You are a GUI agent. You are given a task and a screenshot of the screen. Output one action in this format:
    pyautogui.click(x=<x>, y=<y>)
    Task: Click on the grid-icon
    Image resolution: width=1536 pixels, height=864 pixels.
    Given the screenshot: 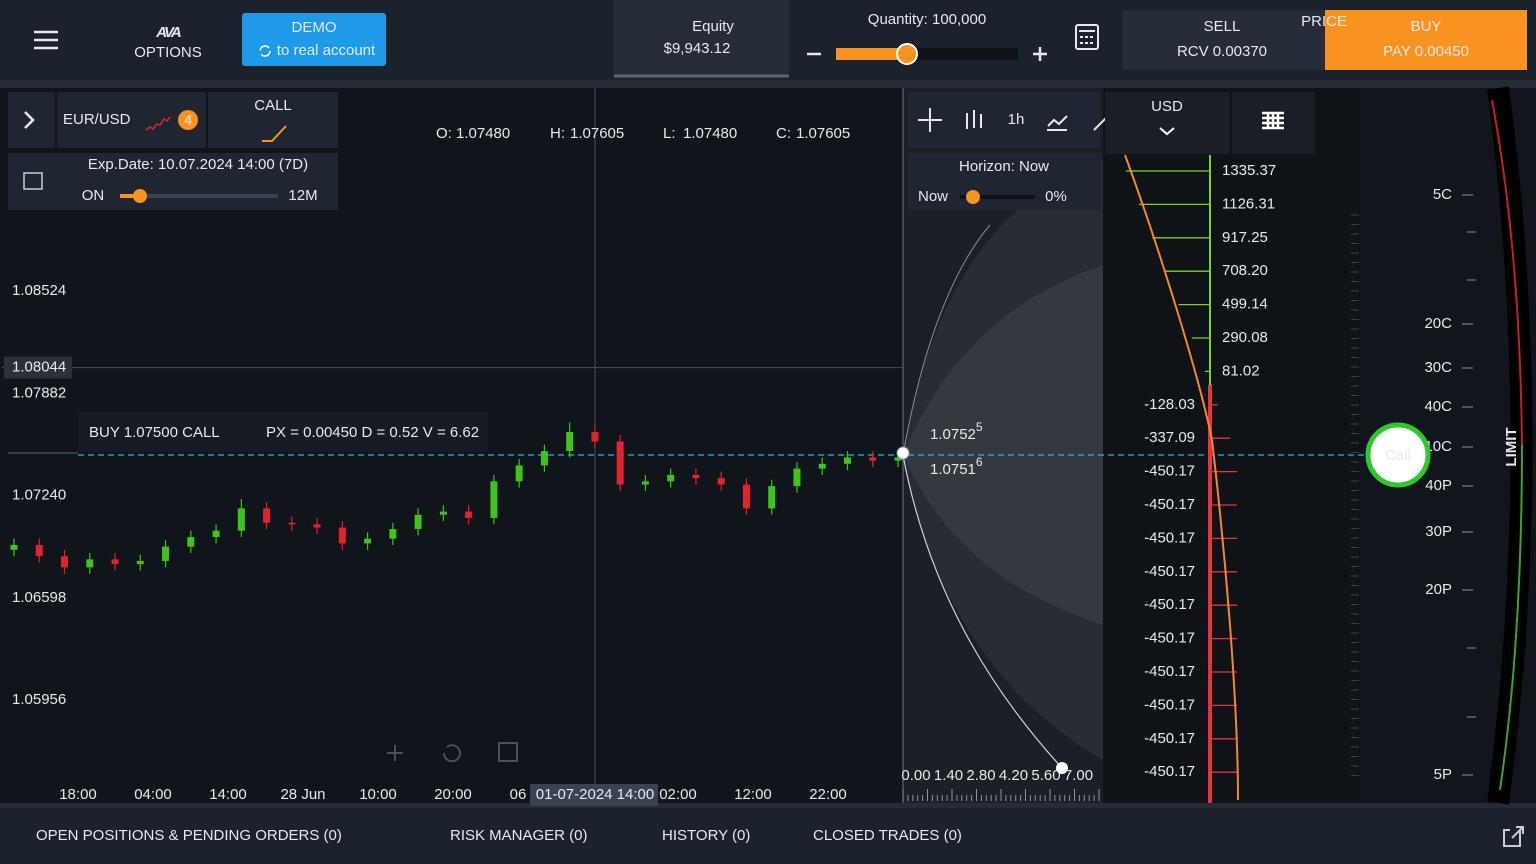 What is the action you would take?
    pyautogui.click(x=1273, y=120)
    